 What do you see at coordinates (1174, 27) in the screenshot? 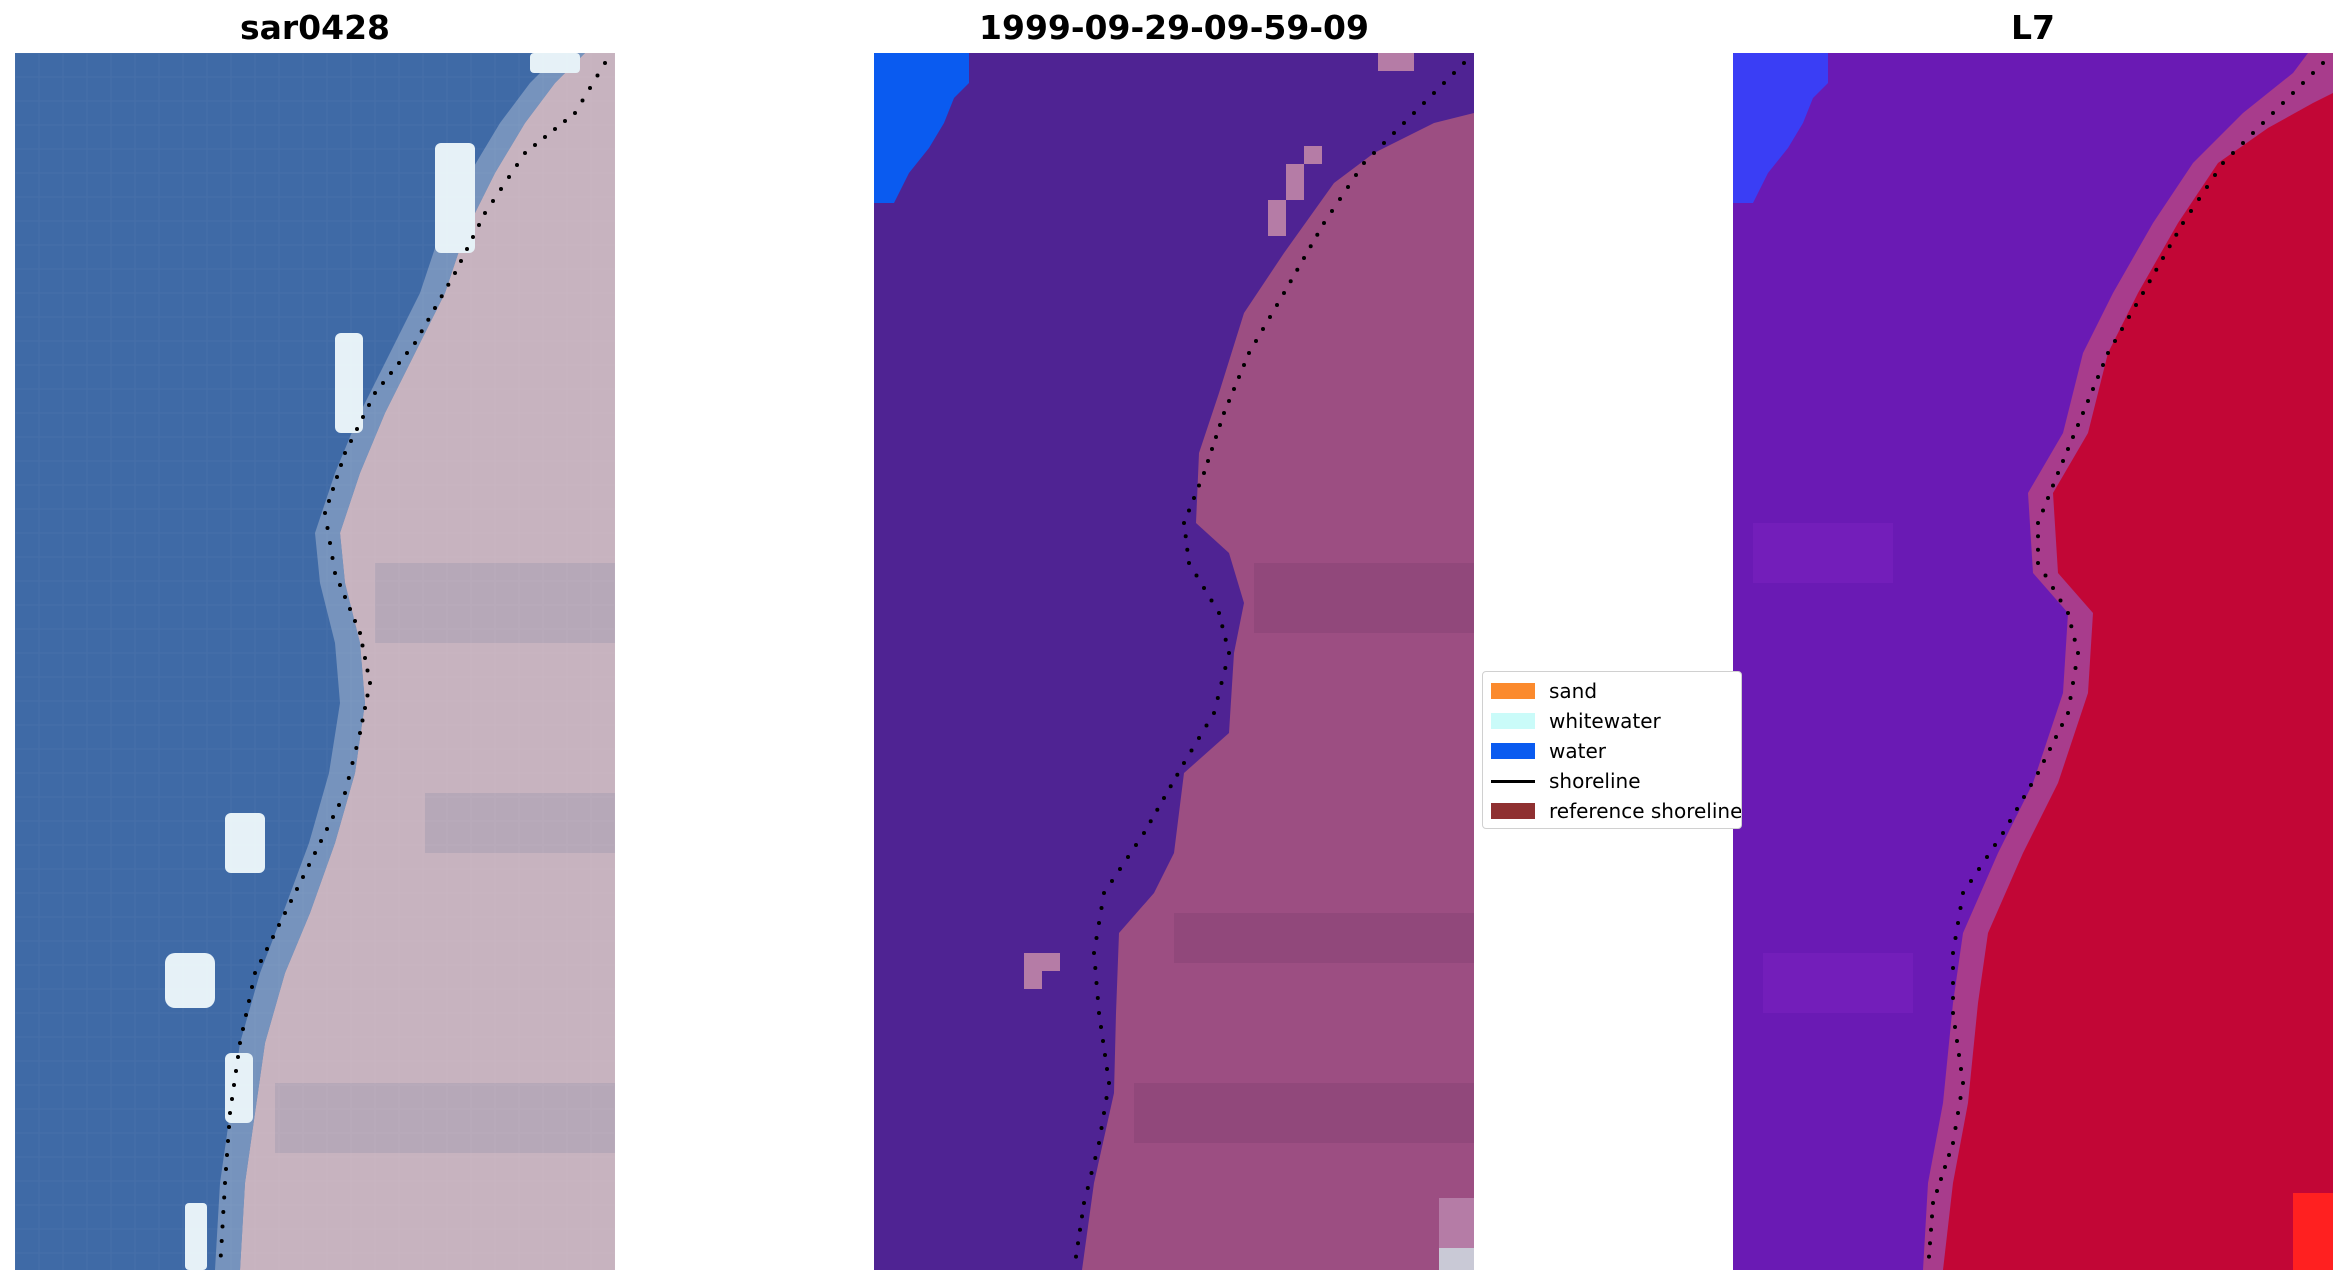
I see `panel-title-classified: 1999-09-29-09-59-09` at bounding box center [1174, 27].